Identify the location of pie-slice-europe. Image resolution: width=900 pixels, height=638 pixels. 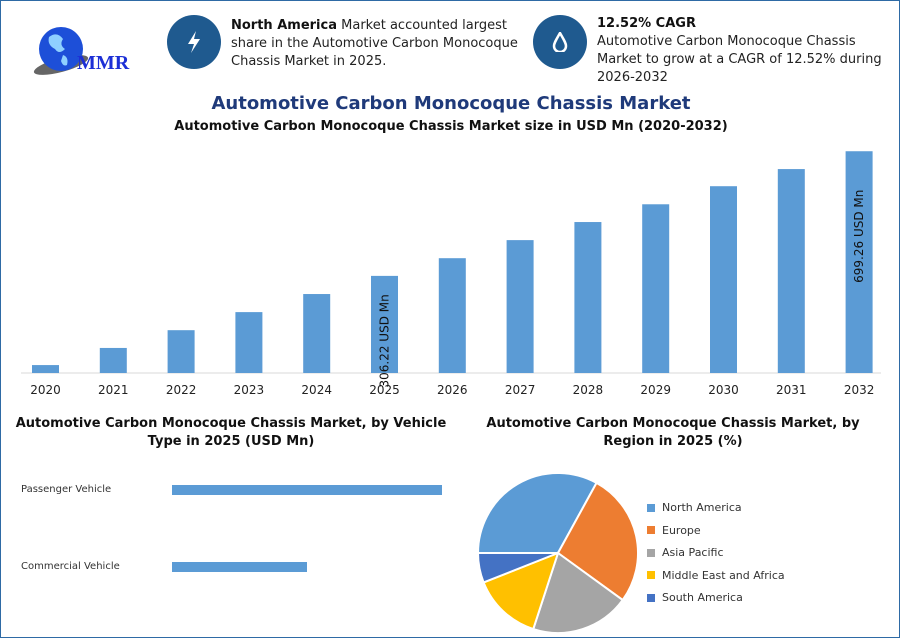
(597, 541).